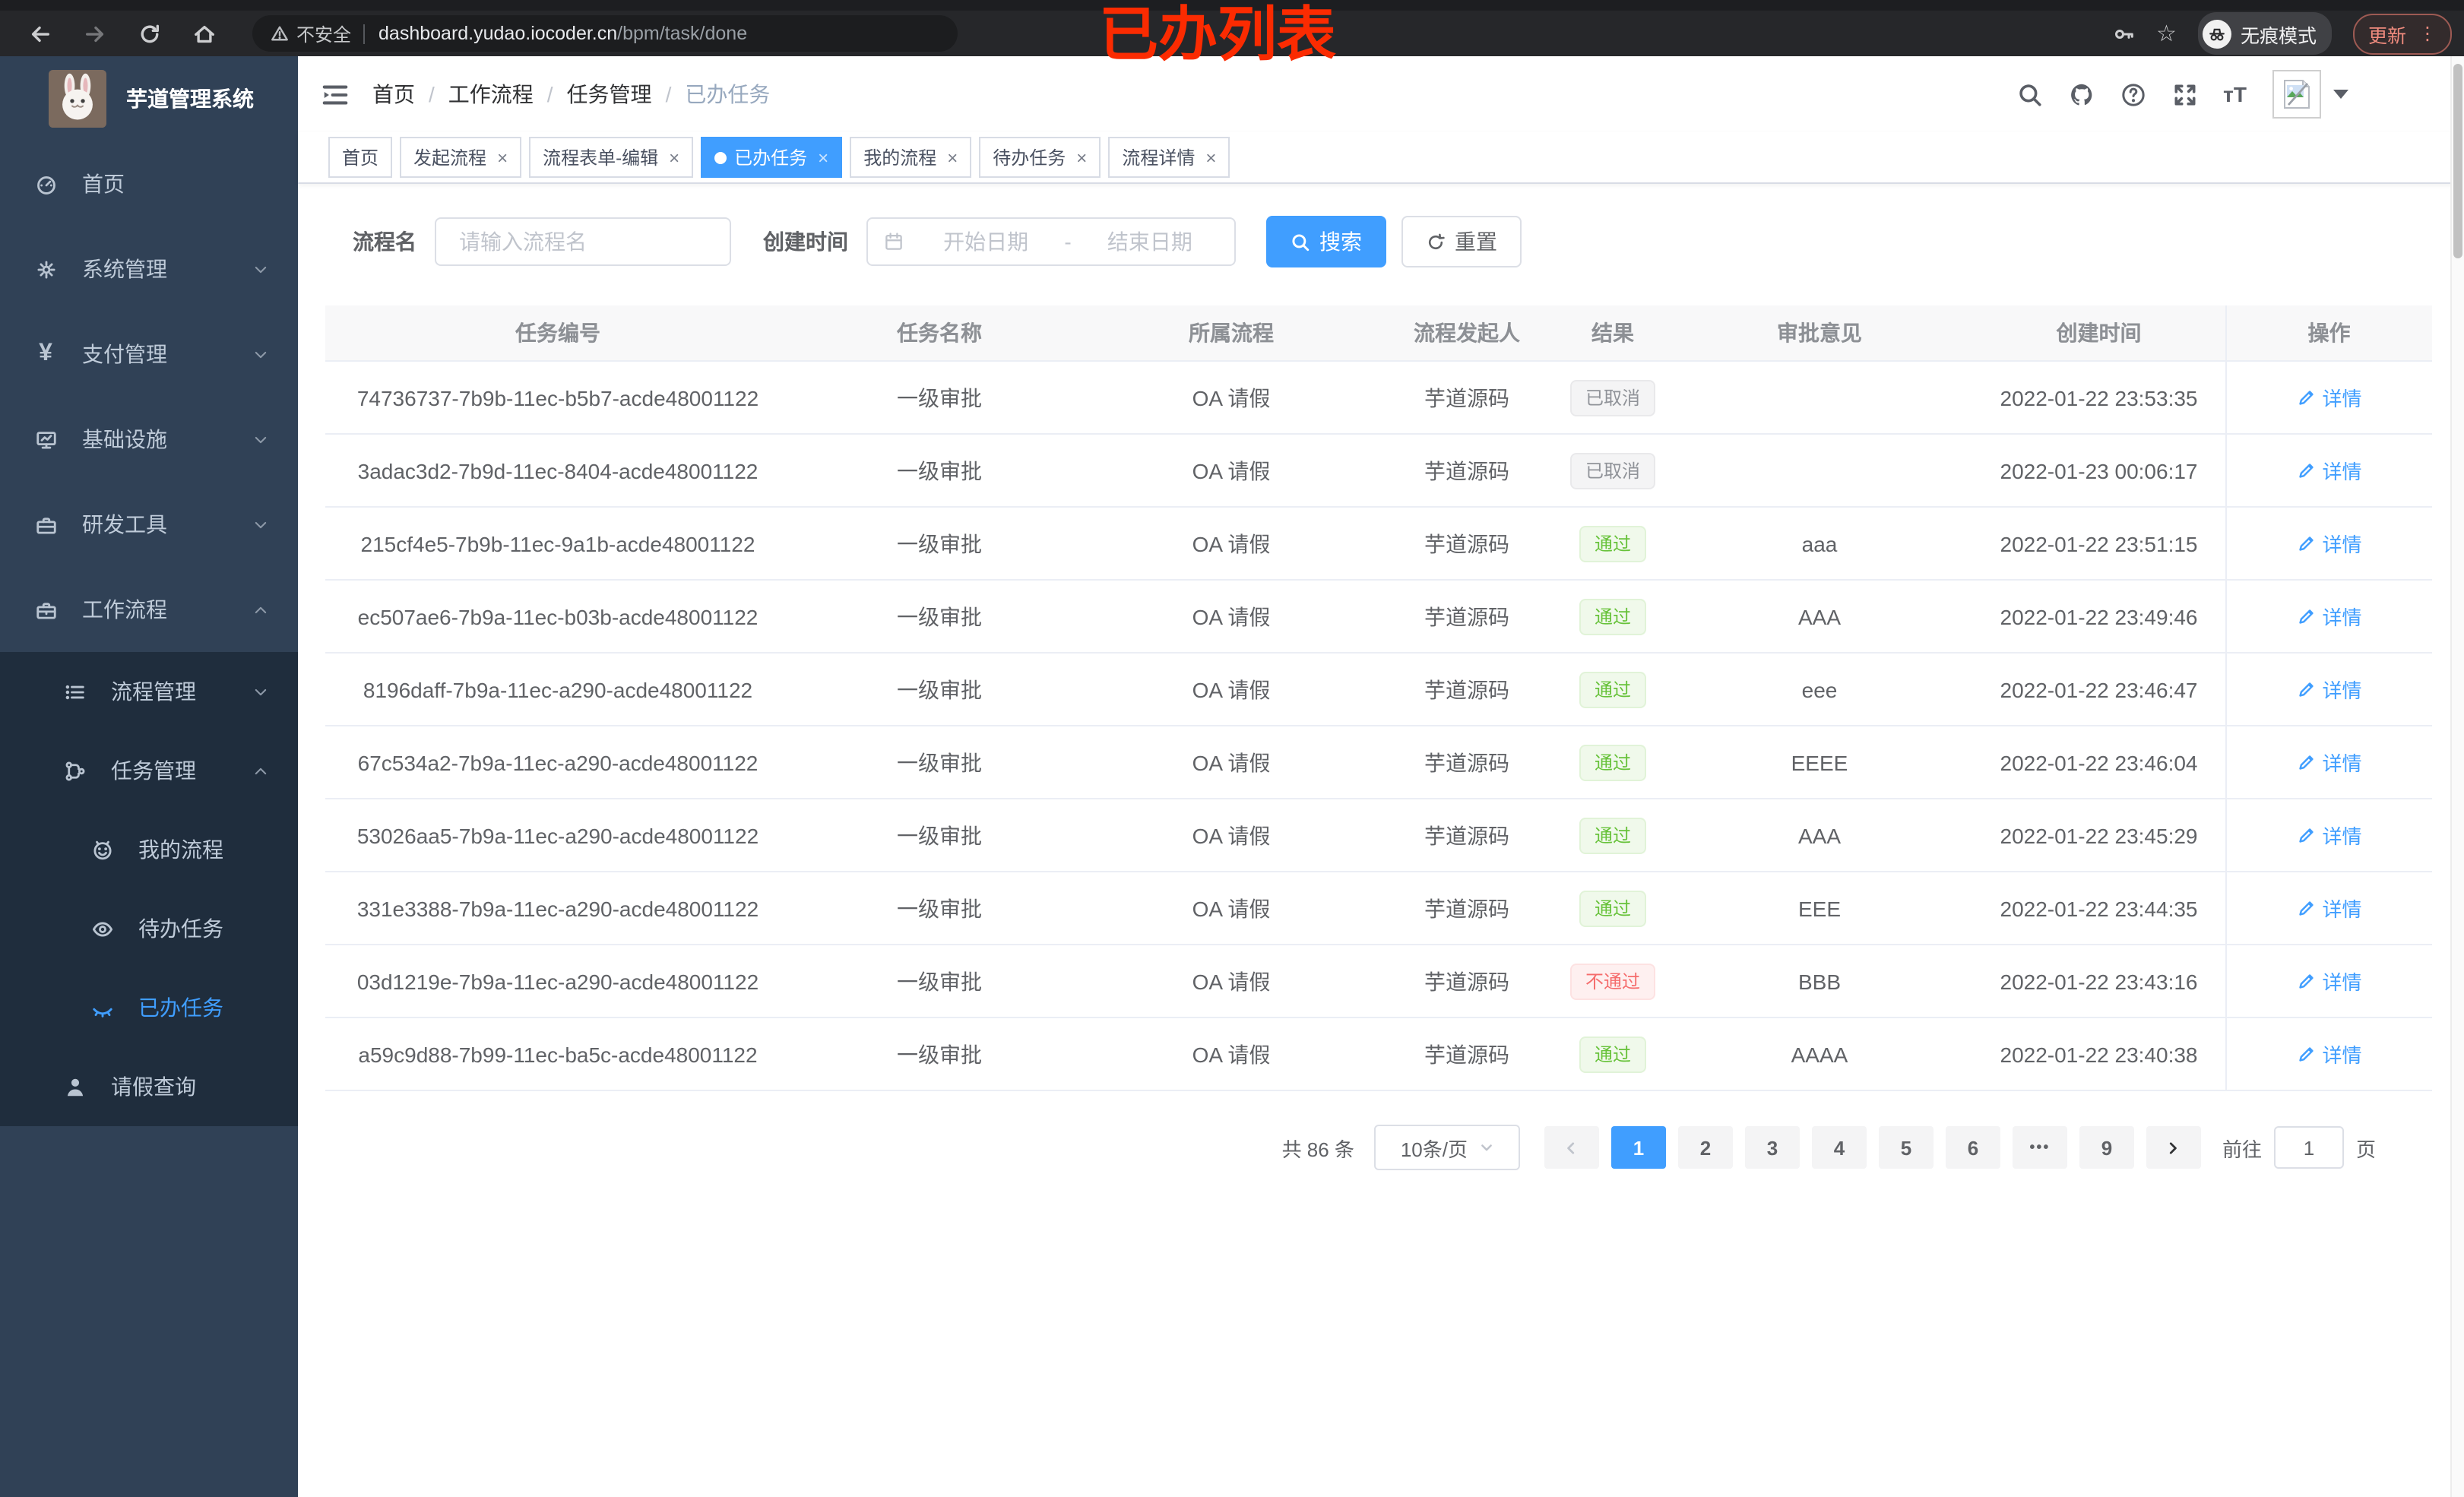 This screenshot has width=2464, height=1497. What do you see at coordinates (260, 691) in the screenshot?
I see `chevron-down-icon` at bounding box center [260, 691].